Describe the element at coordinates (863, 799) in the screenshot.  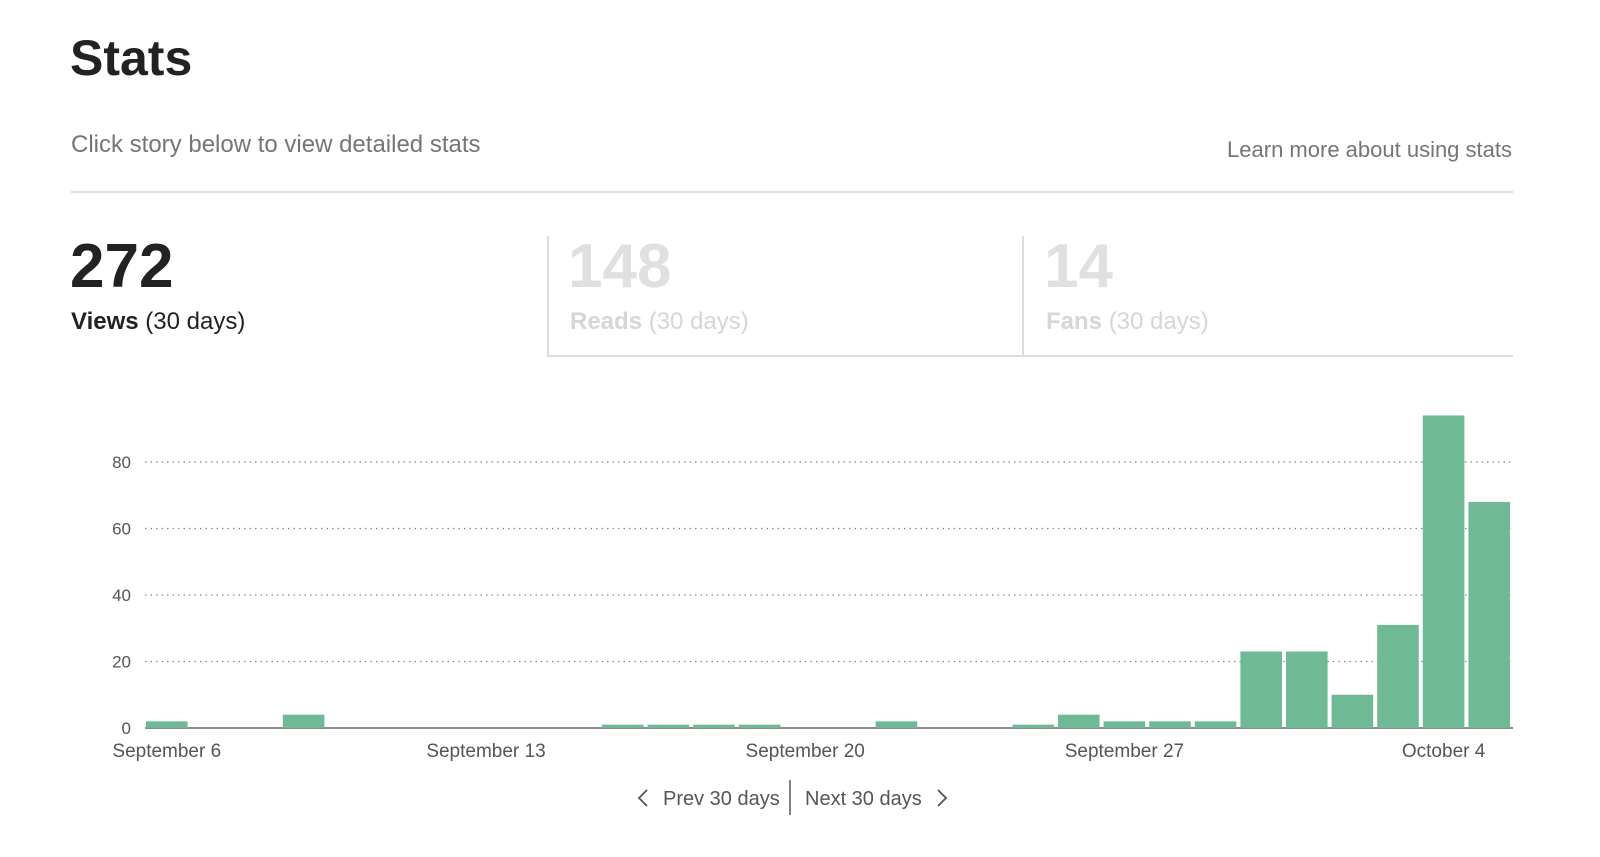
I see `next-label: Next 30 days` at that location.